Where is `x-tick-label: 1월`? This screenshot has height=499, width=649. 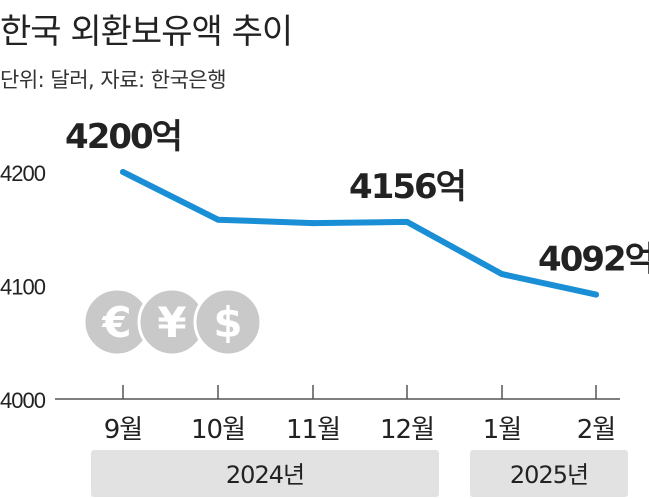
x-tick-label: 1월 is located at coordinates (502, 430).